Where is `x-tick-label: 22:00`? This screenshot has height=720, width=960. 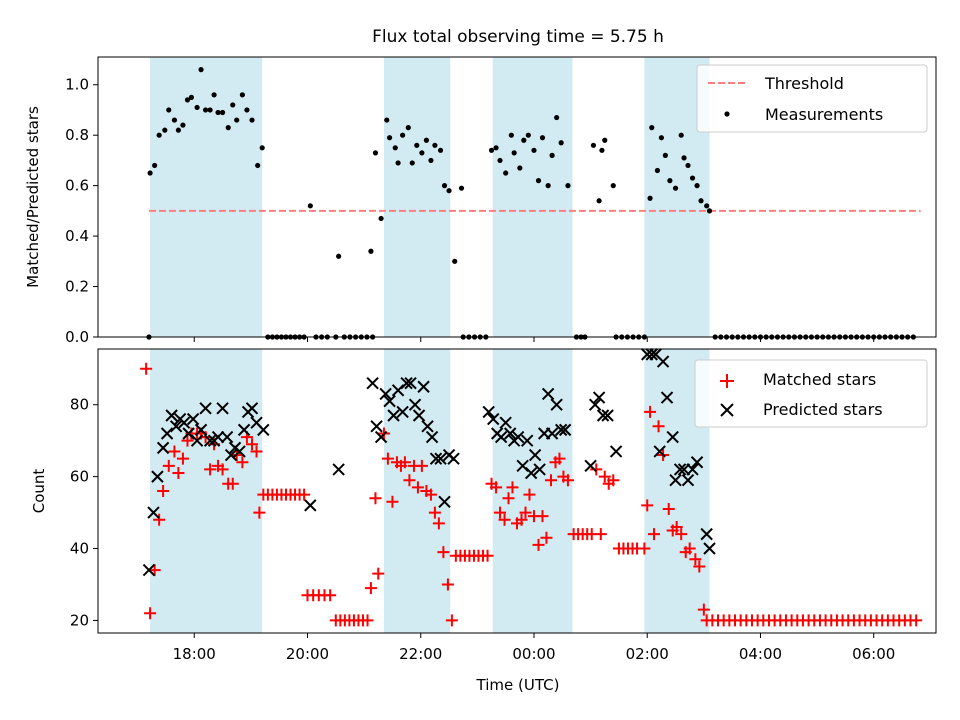
x-tick-label: 22:00 is located at coordinates (420, 654).